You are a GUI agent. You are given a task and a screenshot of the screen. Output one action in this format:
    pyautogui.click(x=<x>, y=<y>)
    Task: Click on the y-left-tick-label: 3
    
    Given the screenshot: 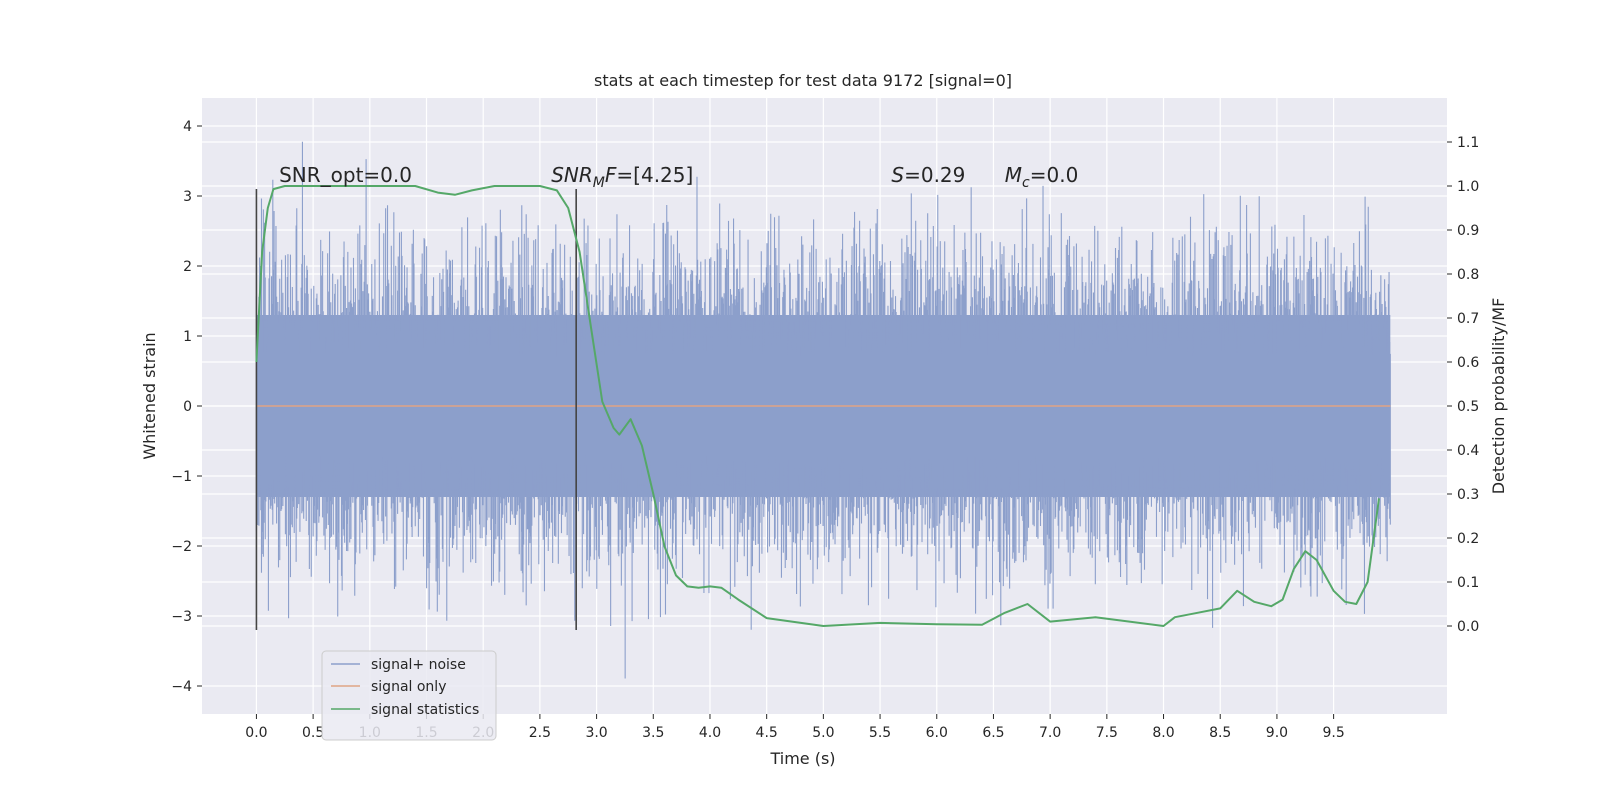 What is the action you would take?
    pyautogui.click(x=187, y=197)
    